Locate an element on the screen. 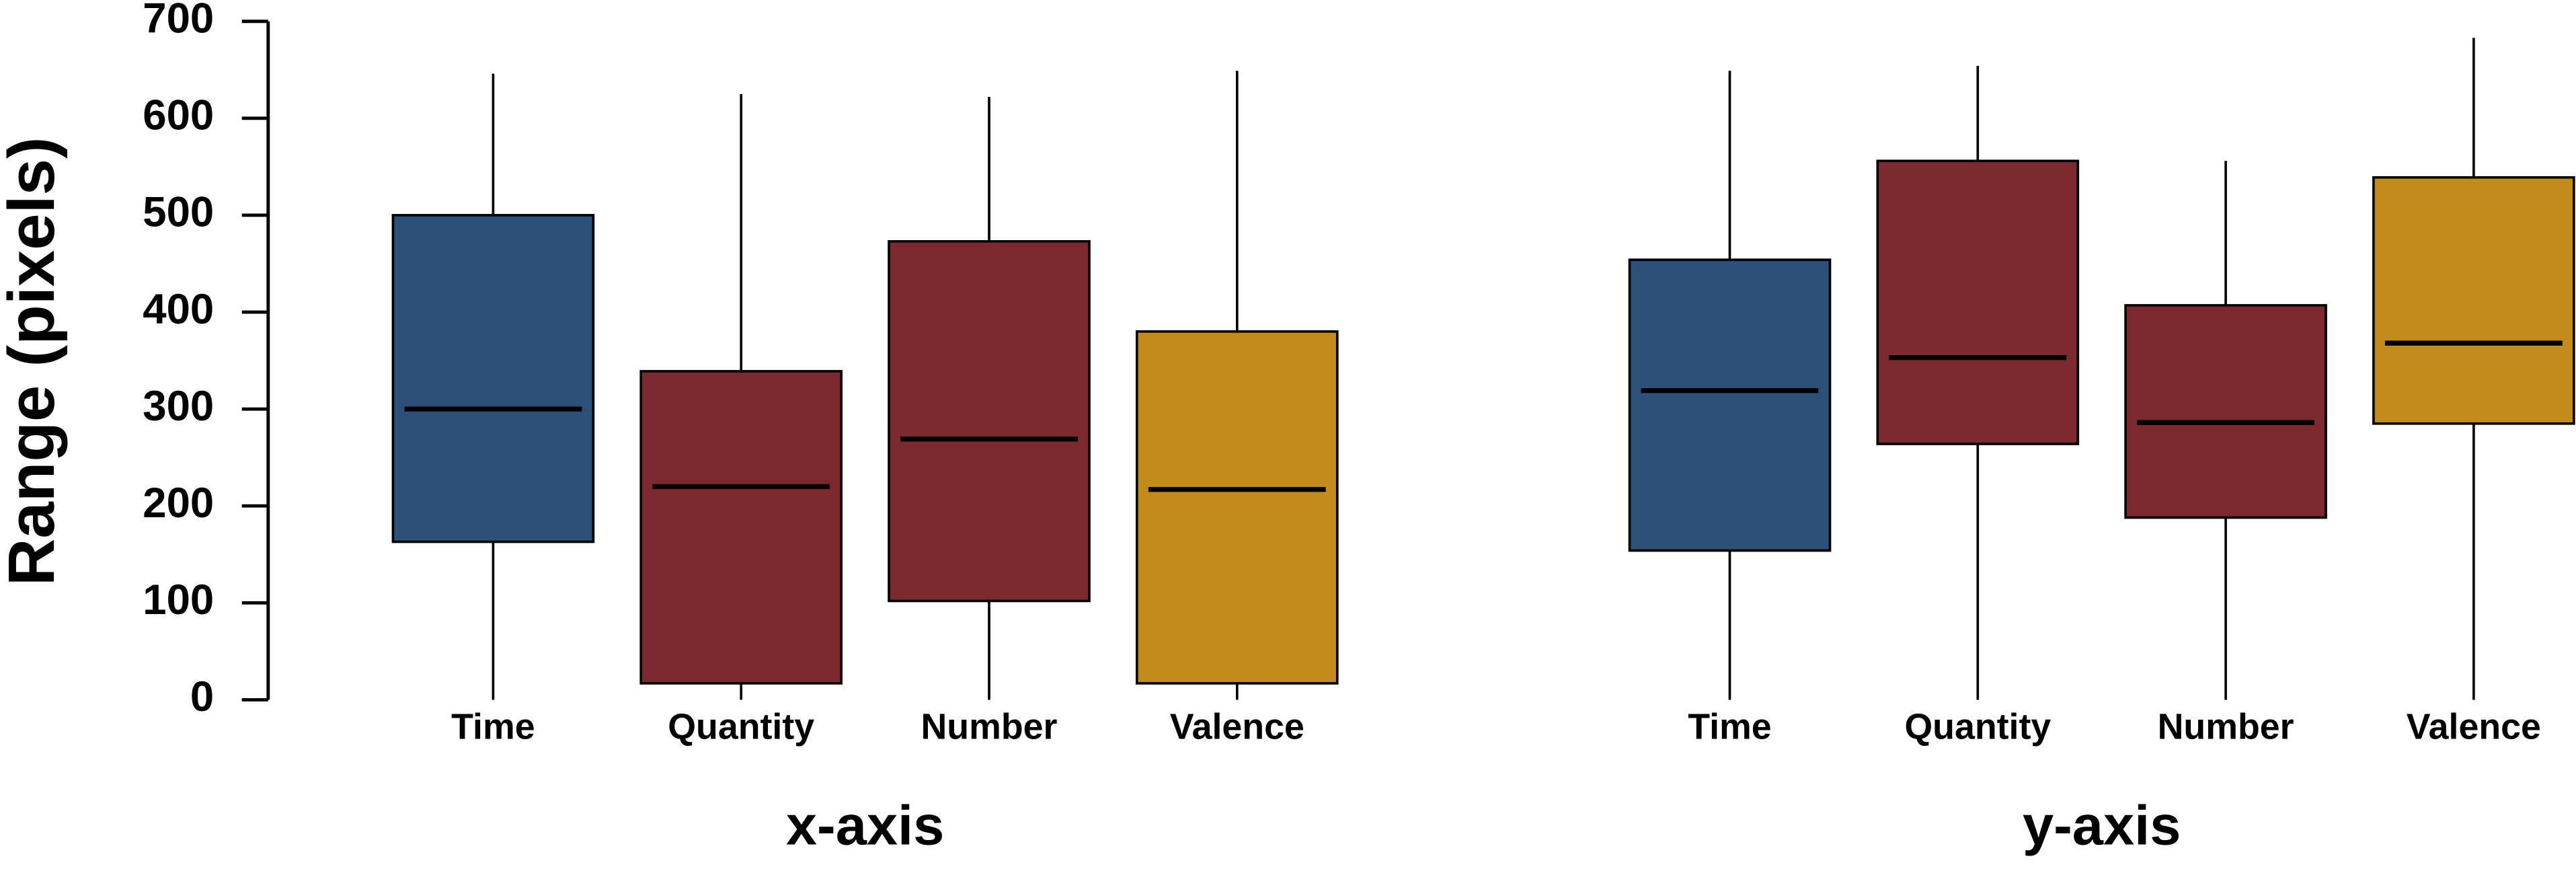 The height and width of the screenshot is (869, 2576). y-tick-label: 400 is located at coordinates (178, 309).